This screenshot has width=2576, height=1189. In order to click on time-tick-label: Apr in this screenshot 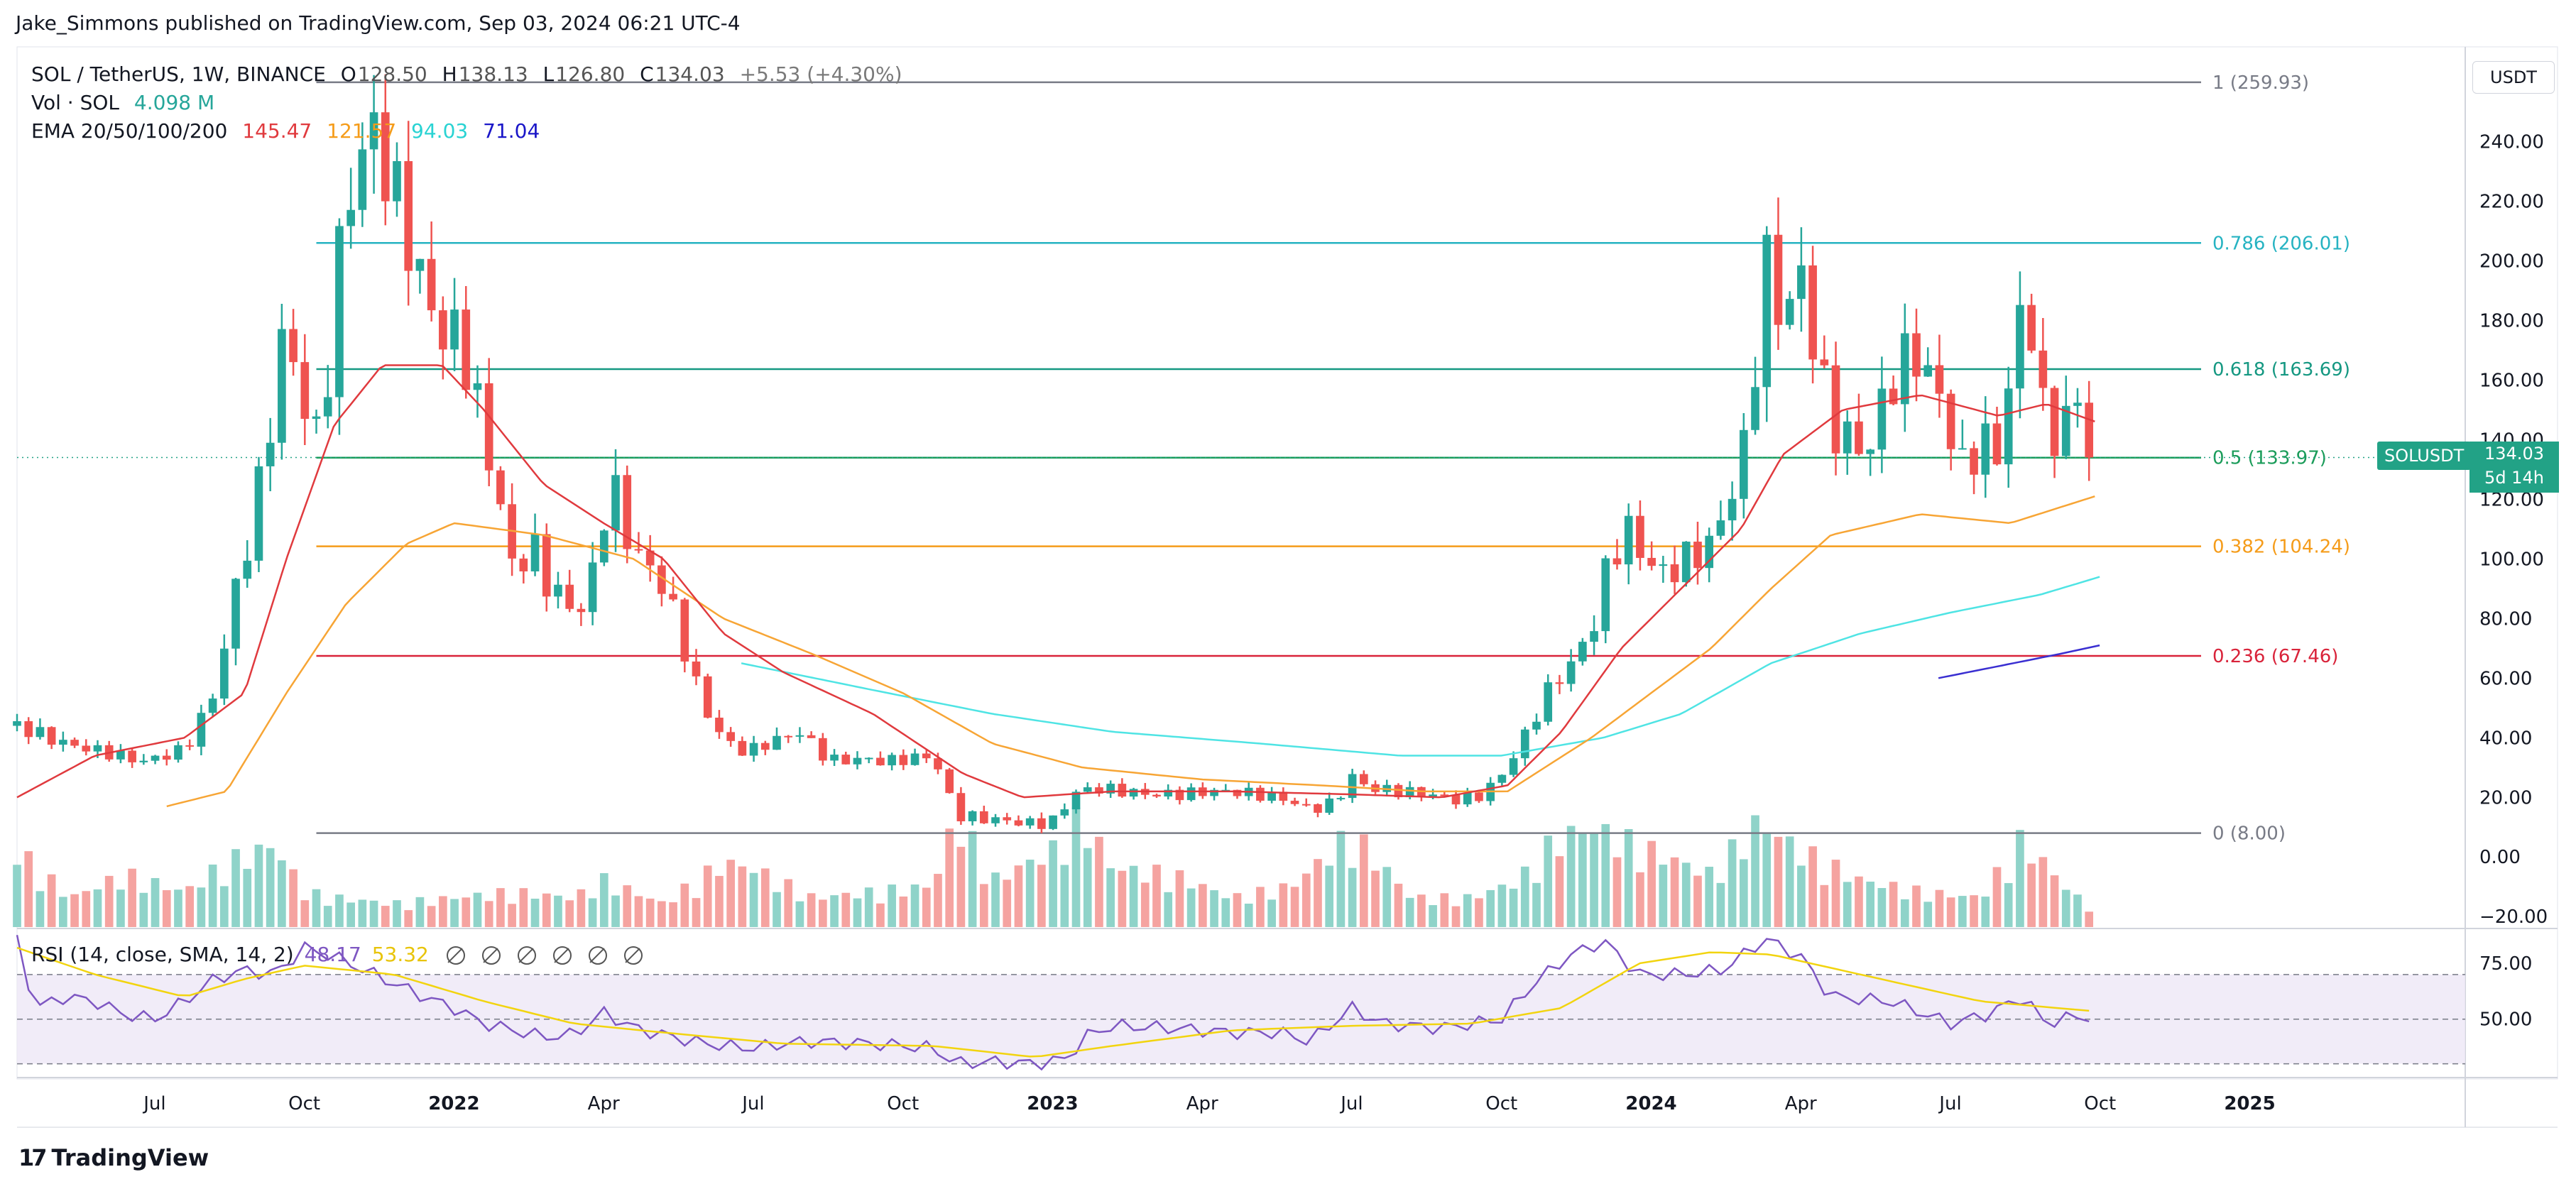, I will do `click(1202, 1104)`.